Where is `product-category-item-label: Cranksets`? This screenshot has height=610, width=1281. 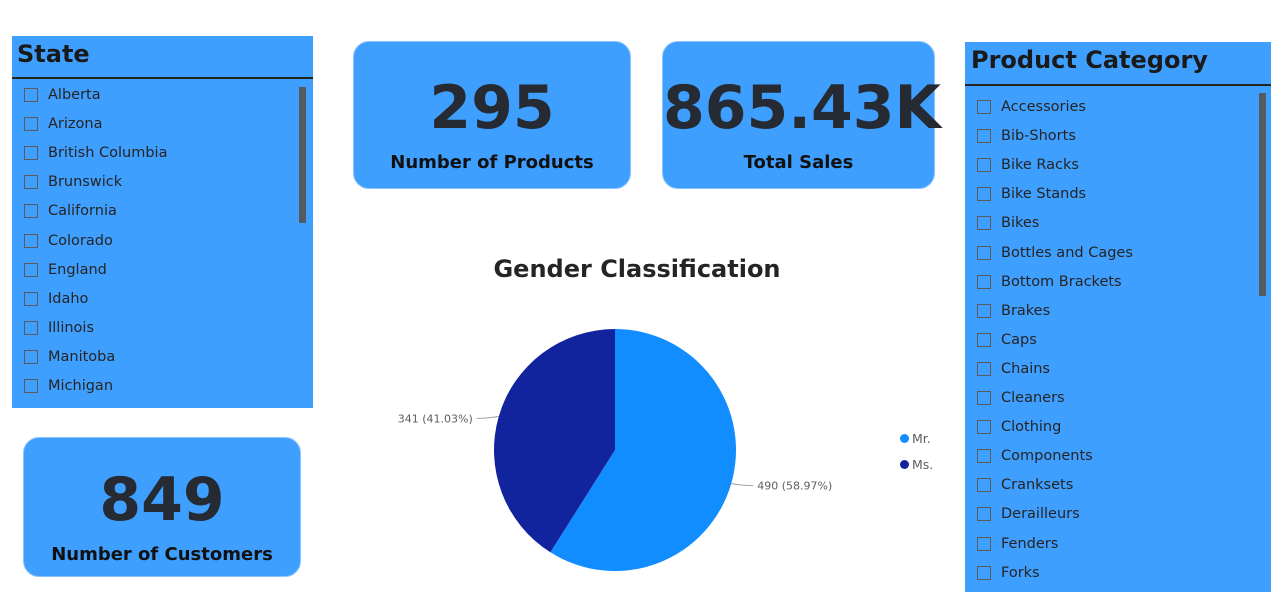
product-category-item-label: Cranksets is located at coordinates (1037, 485).